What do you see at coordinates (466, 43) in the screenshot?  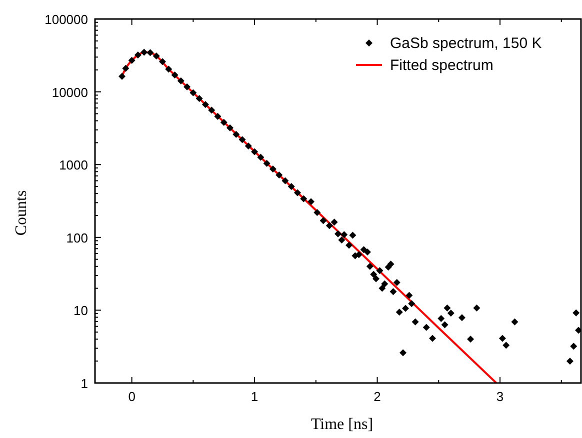 I see `legend-label: GaSb spectrum, 150 K` at bounding box center [466, 43].